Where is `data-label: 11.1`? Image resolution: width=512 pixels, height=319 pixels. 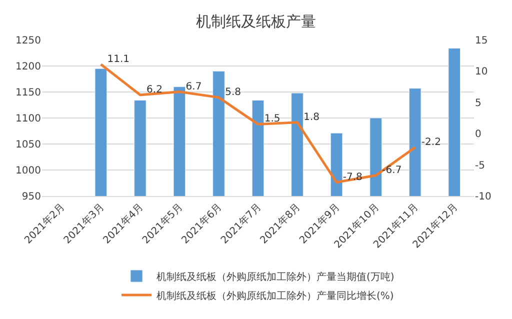
data-label: 11.1 is located at coordinates (115, 59).